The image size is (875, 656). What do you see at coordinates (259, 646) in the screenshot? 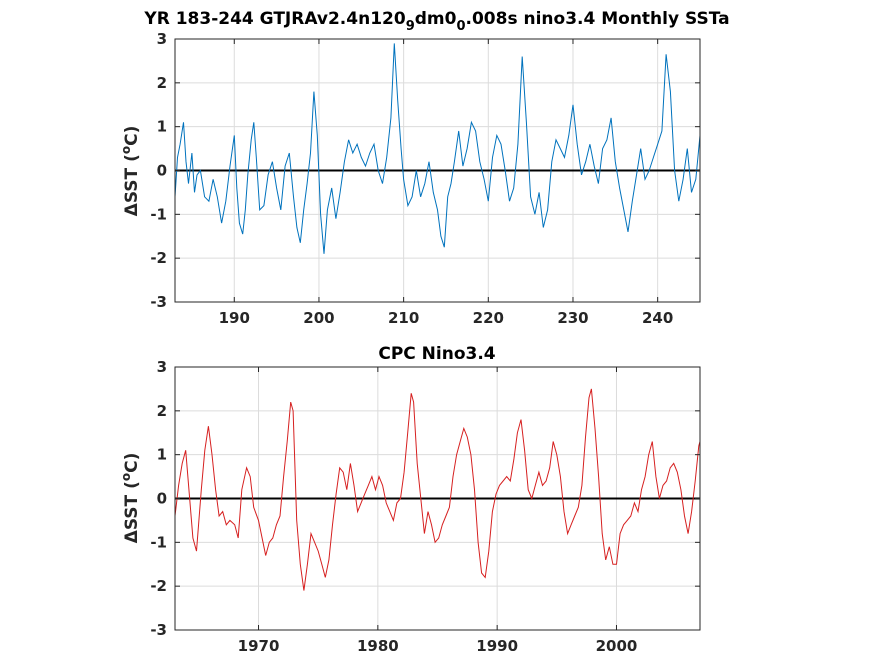
I see `bot-xtick-label: 1970` at bounding box center [259, 646].